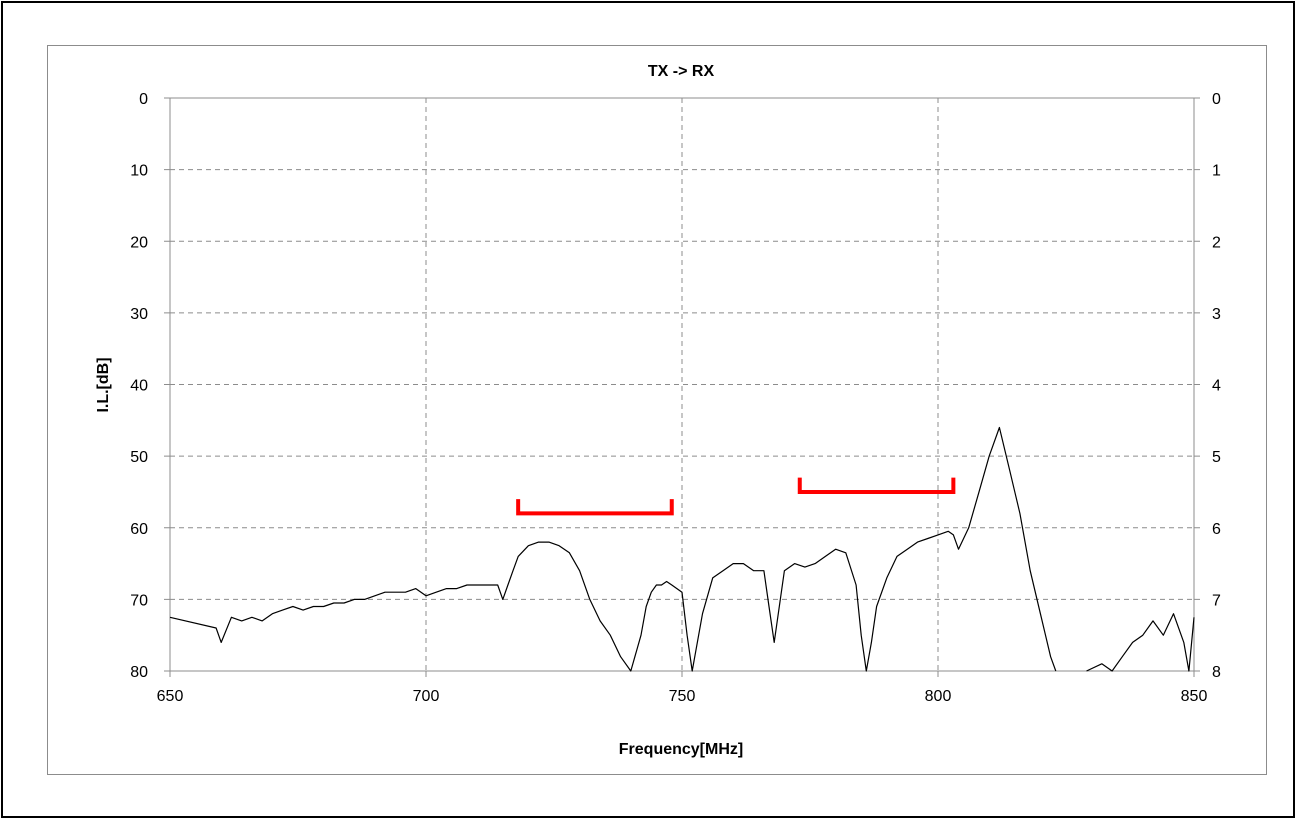  What do you see at coordinates (1216, 600) in the screenshot?
I see `y-tick-label-right: 7` at bounding box center [1216, 600].